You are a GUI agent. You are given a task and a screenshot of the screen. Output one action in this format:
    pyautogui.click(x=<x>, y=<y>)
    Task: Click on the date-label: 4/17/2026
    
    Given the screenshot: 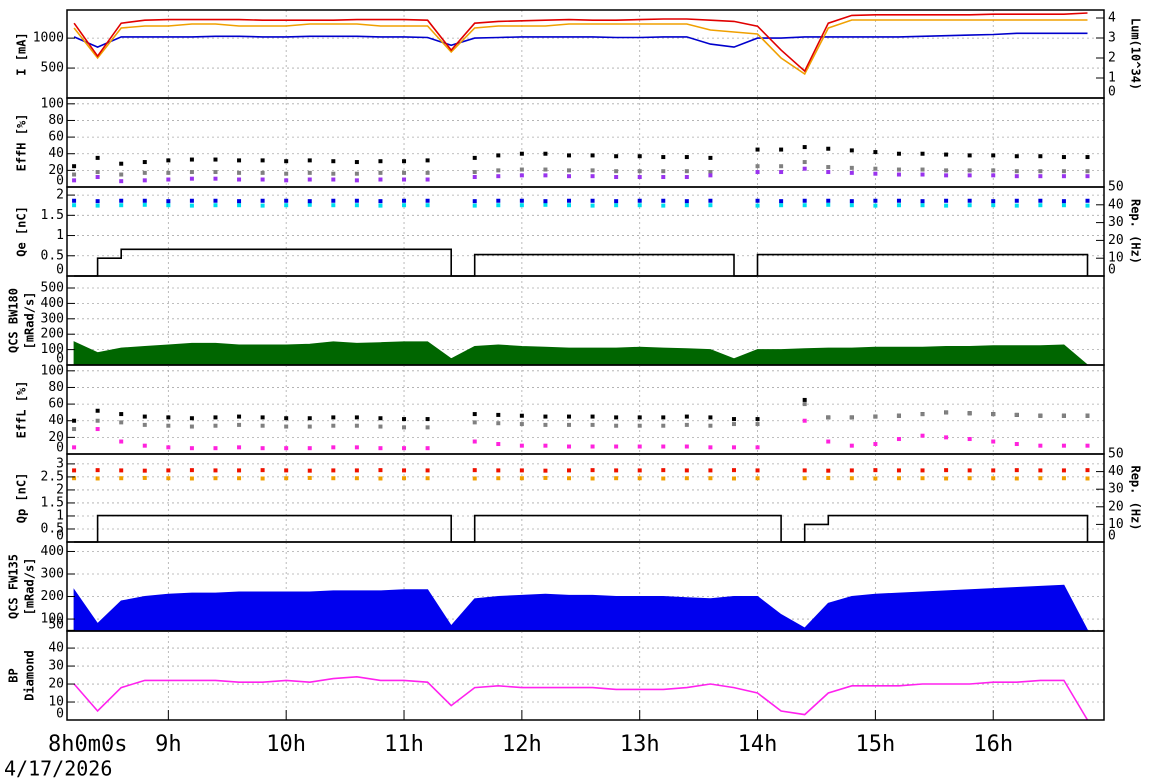 What is the action you would take?
    pyautogui.click(x=58, y=769)
    